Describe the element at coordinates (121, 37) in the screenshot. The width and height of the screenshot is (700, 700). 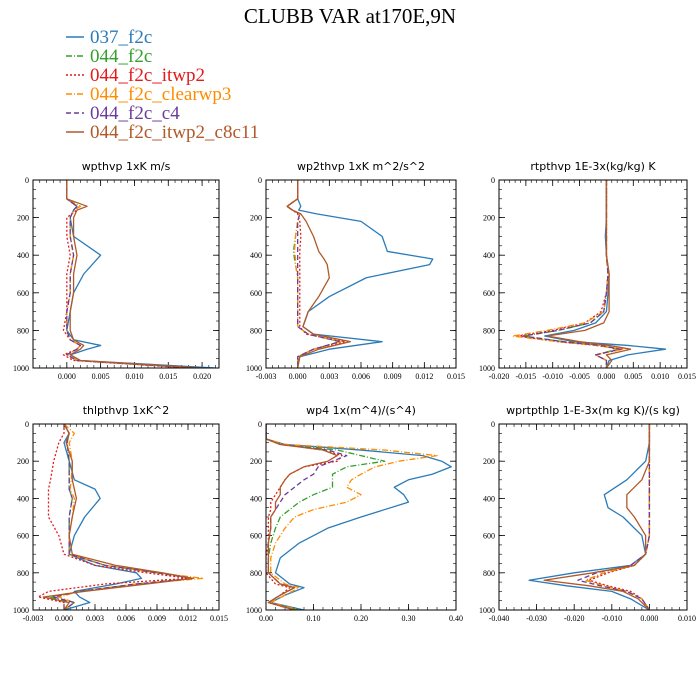
I see `legend-label: 037_f2c` at that location.